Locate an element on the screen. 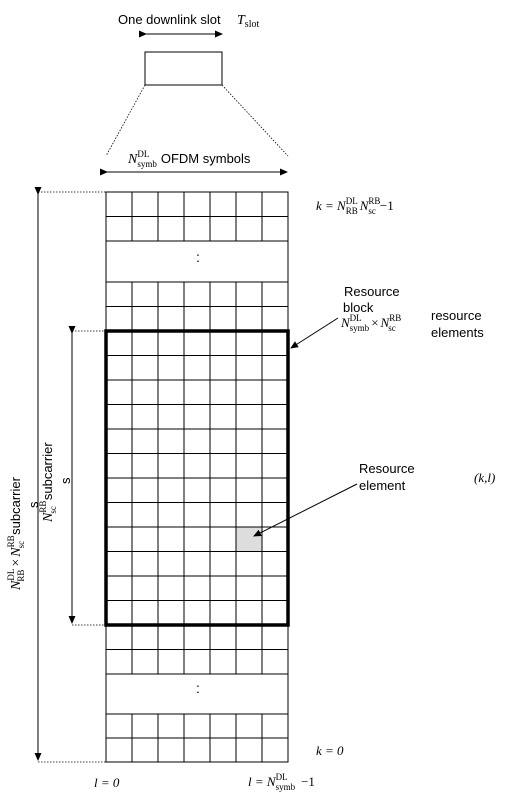 This screenshot has height=799, width=515. resource-element-label-line1: Resource is located at coordinates (387, 468).